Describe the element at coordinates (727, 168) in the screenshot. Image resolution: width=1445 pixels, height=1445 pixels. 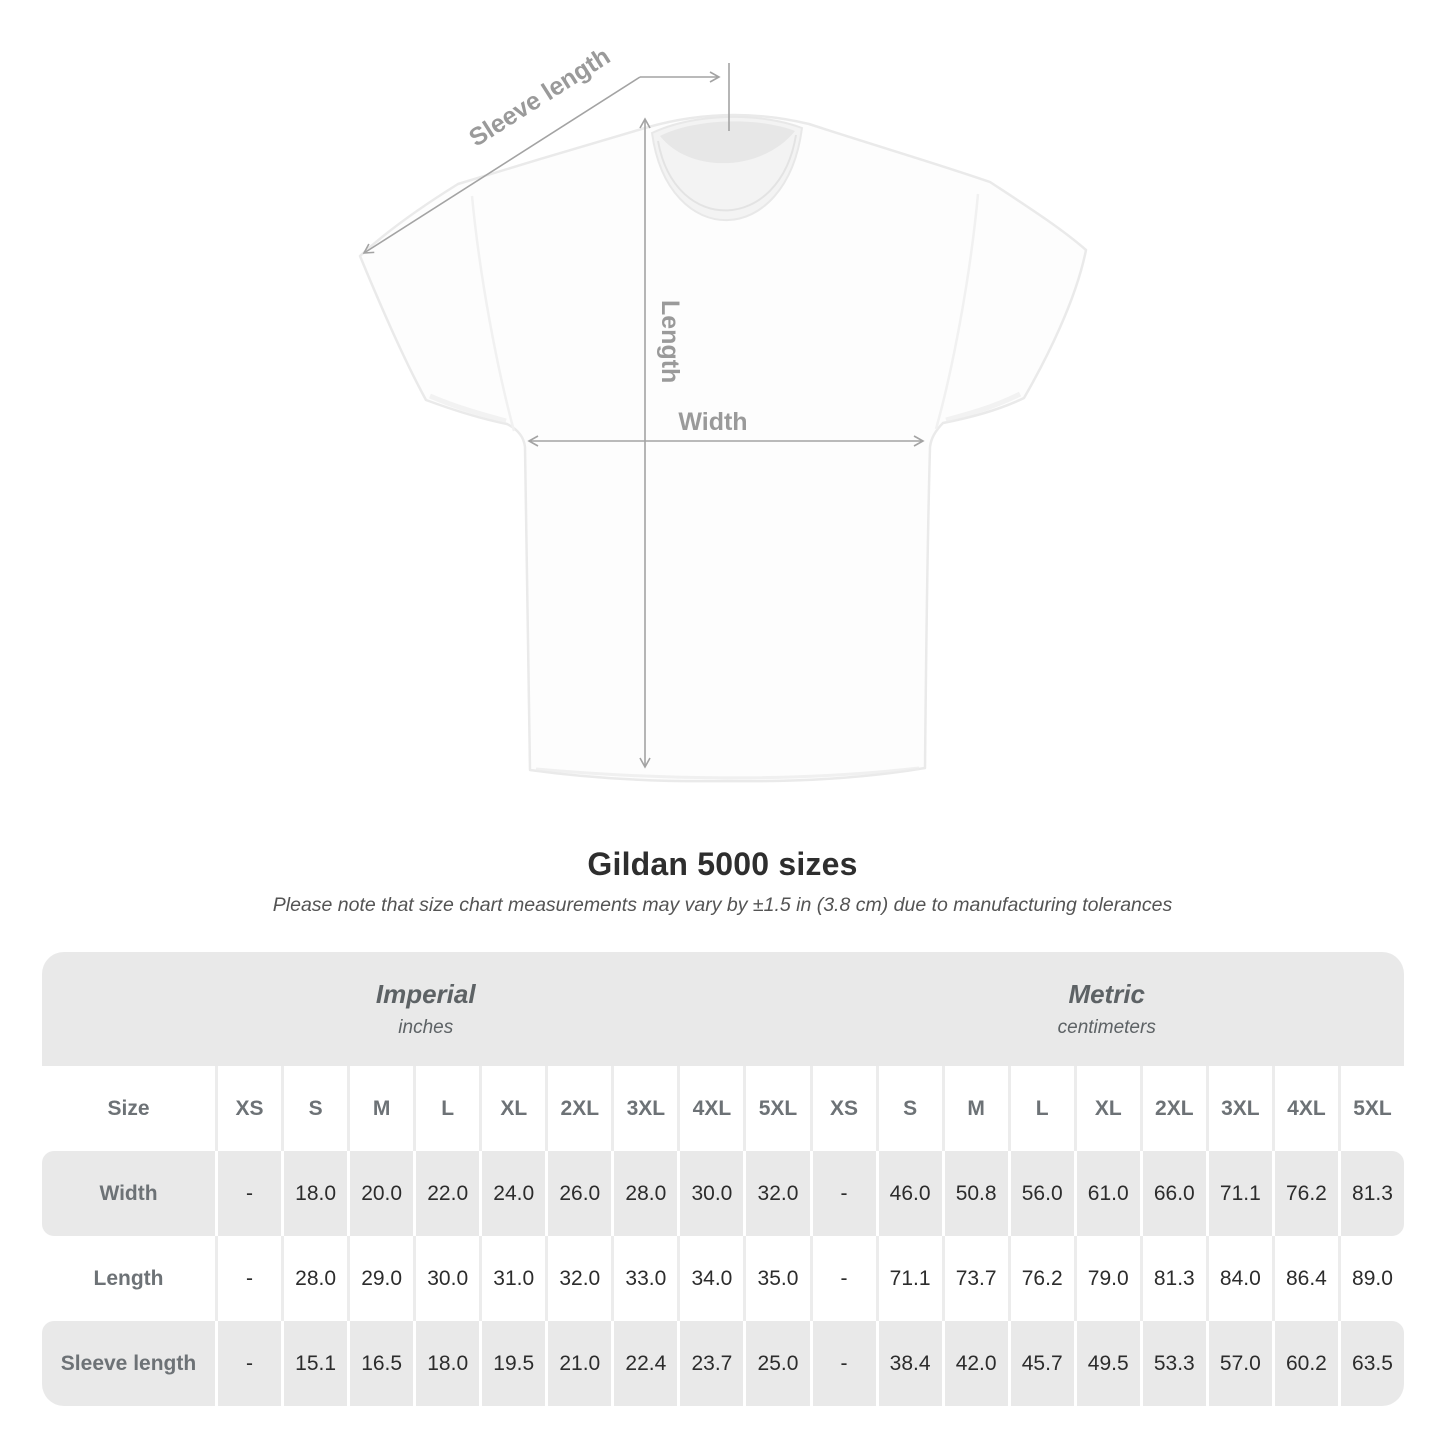
I see `tshirt-collar` at that location.